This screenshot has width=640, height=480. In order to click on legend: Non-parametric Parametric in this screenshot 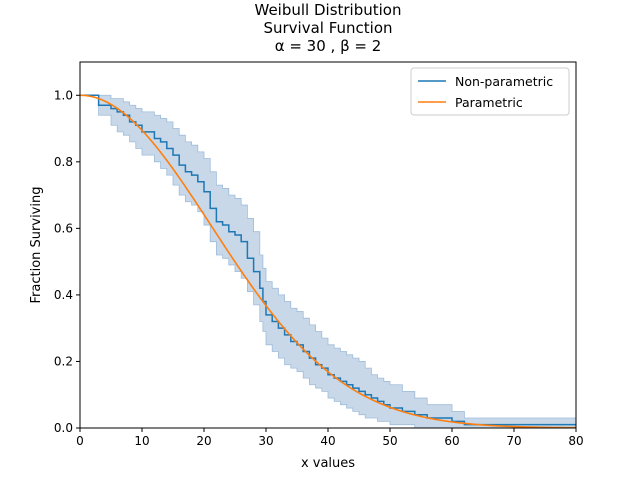, I will do `click(490, 91)`.